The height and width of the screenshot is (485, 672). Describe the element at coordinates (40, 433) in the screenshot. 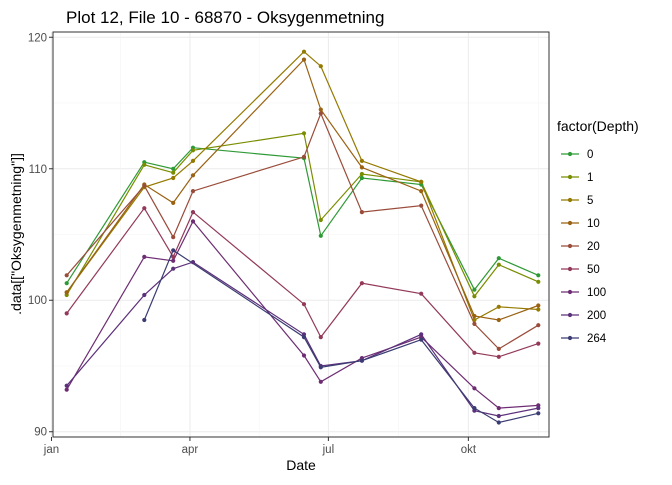

I see `y-tick-label: 90` at that location.